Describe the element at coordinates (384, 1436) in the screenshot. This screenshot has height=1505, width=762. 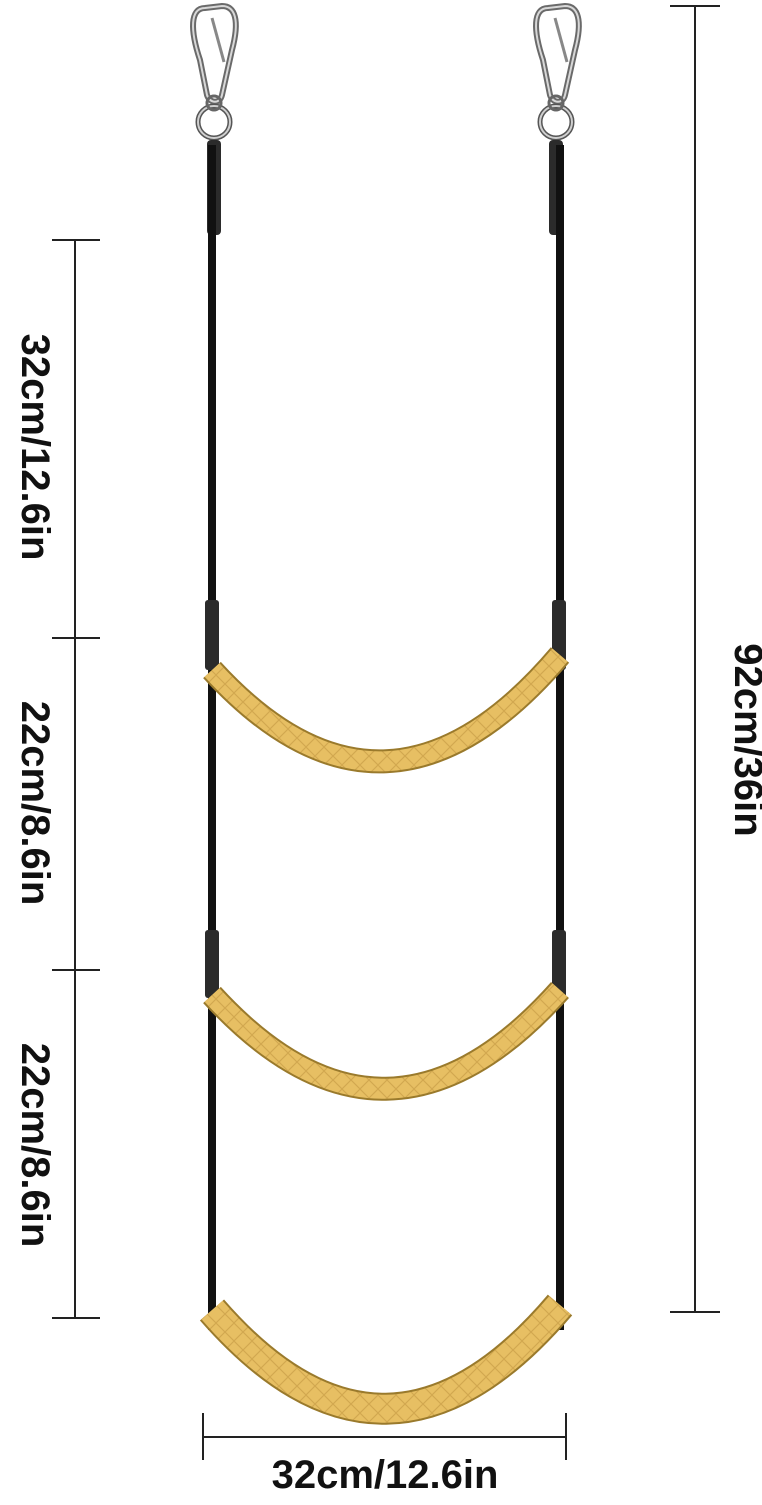
I see `bottom-dimension-line` at that location.